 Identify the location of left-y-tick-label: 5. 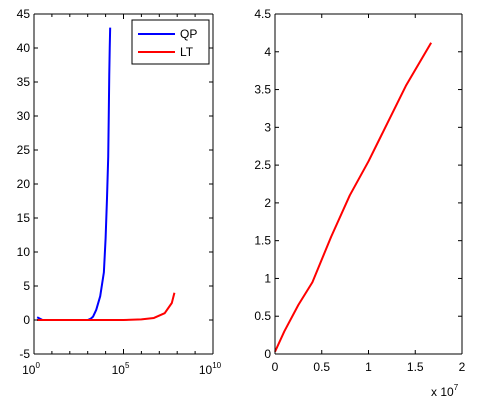
(26, 286).